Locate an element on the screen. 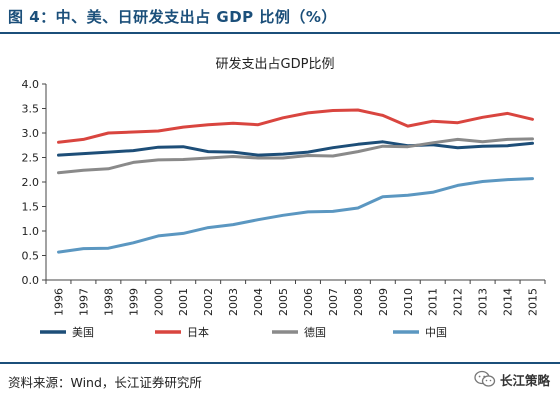 This screenshot has height=400, width=560. source-note: 资料来源：Wind，长江证券研究所 is located at coordinates (105, 382).